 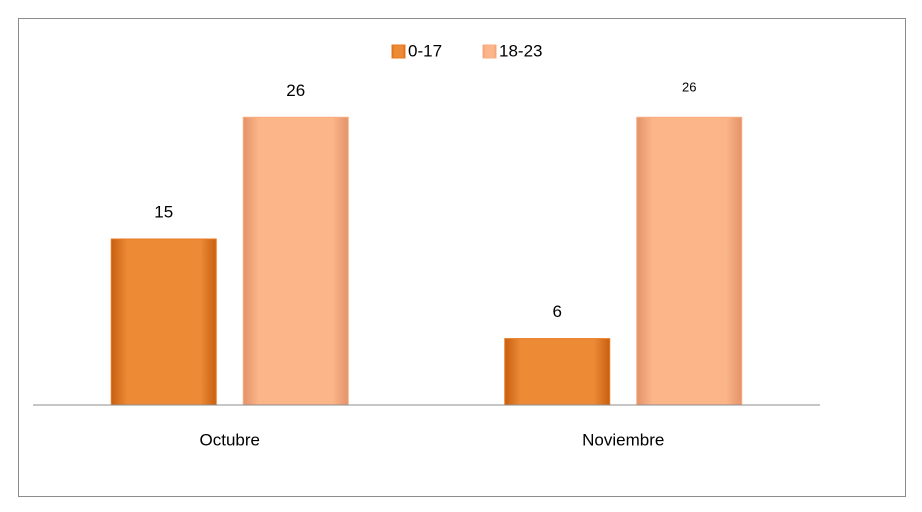 What do you see at coordinates (230, 439) in the screenshot?
I see `x-tick-label: Octubre` at bounding box center [230, 439].